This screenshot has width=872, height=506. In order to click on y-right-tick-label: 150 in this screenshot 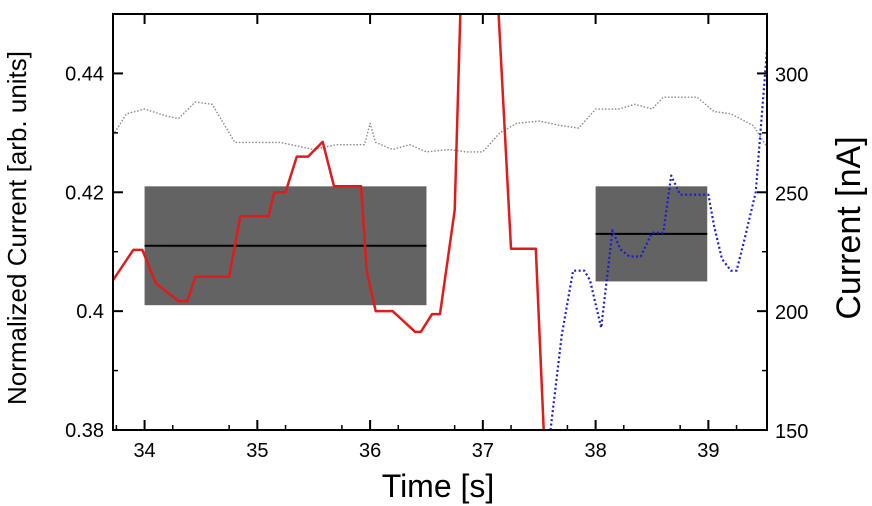, I will do `click(791, 432)`.